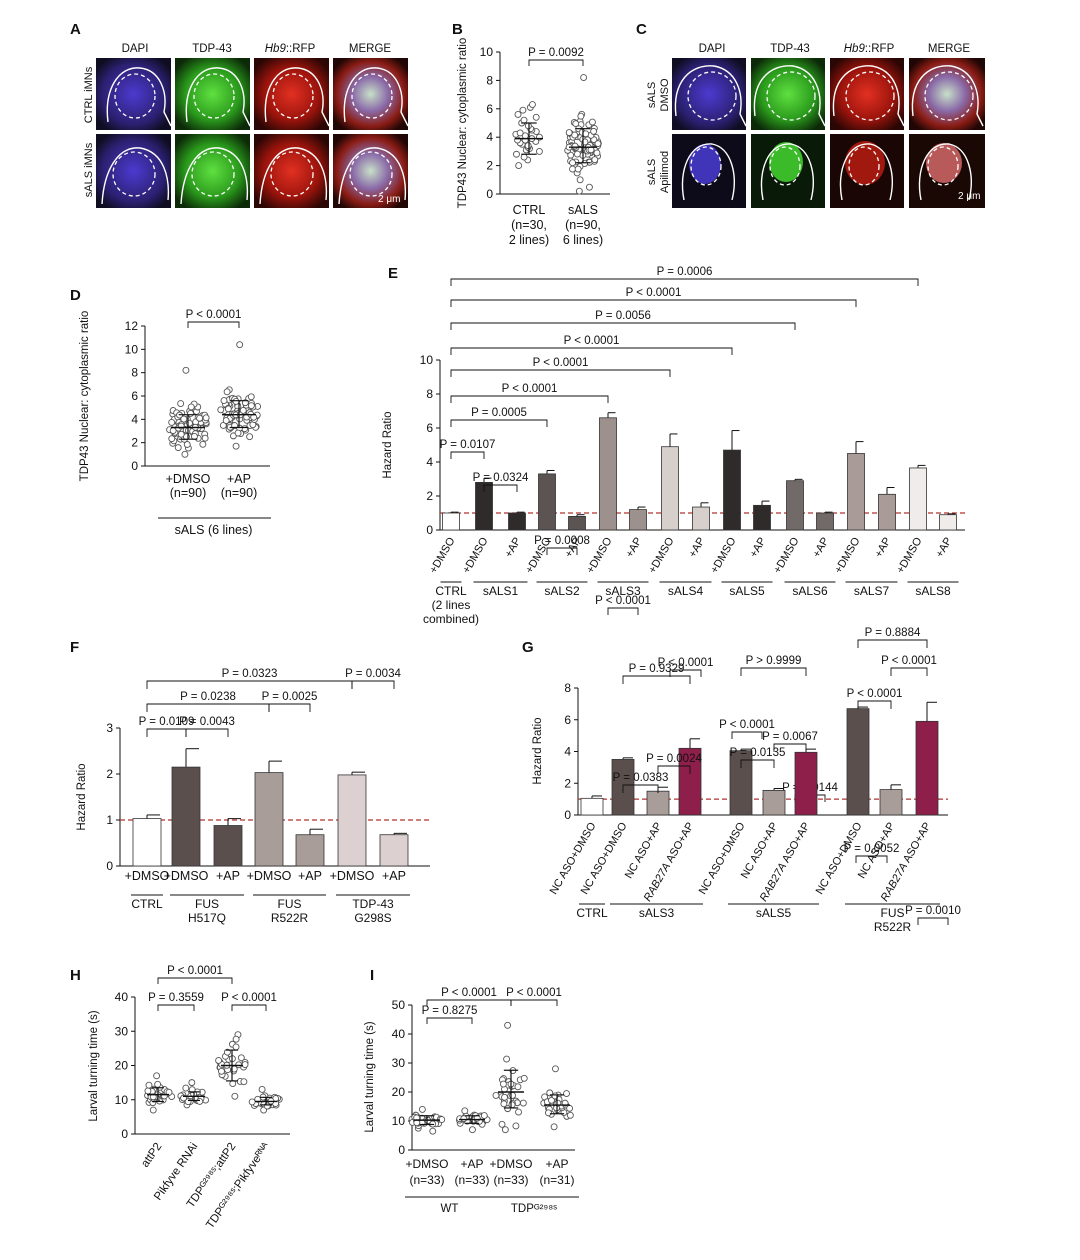 The height and width of the screenshot is (1260, 1080). I want to click on y-tick-label: 6, so click(429, 428).